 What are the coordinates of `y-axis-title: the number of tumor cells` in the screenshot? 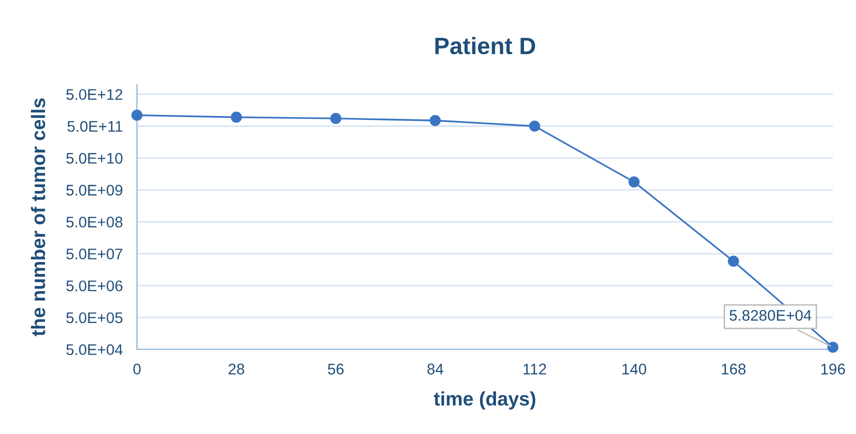 It's located at (38, 217).